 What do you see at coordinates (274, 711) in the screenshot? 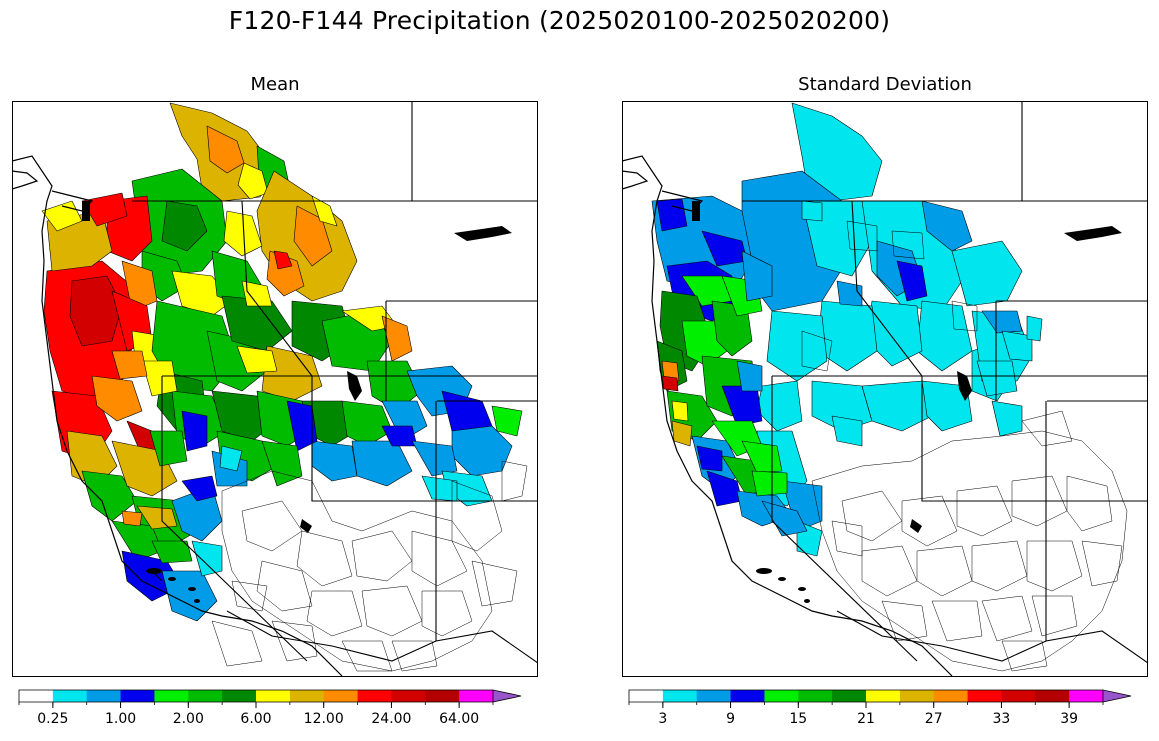
I see `mean-colorbar: 0.25 1.00 2.00 6.00 12.00 24.00 64.00` at bounding box center [274, 711].